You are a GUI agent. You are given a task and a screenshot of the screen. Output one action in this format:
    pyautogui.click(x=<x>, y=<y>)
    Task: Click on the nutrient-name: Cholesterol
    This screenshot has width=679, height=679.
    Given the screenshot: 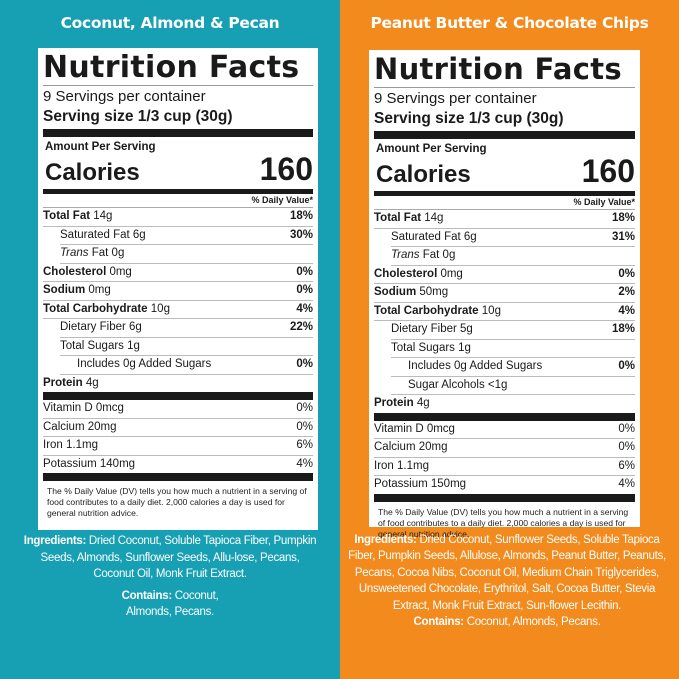 What is the action you would take?
    pyautogui.click(x=406, y=273)
    